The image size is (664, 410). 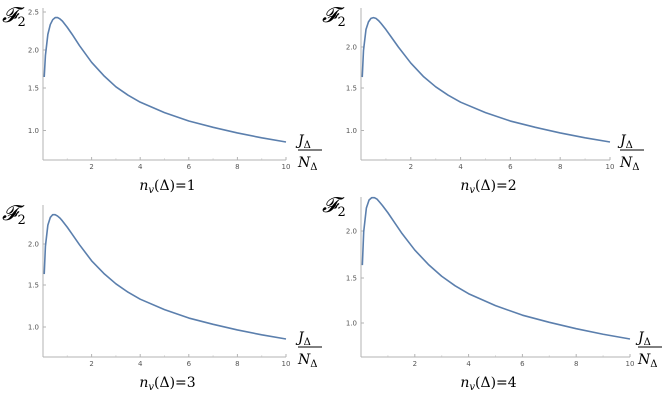 What do you see at coordinates (496, 186) in the screenshot?
I see `caption-value: (Δ)=2` at bounding box center [496, 186].